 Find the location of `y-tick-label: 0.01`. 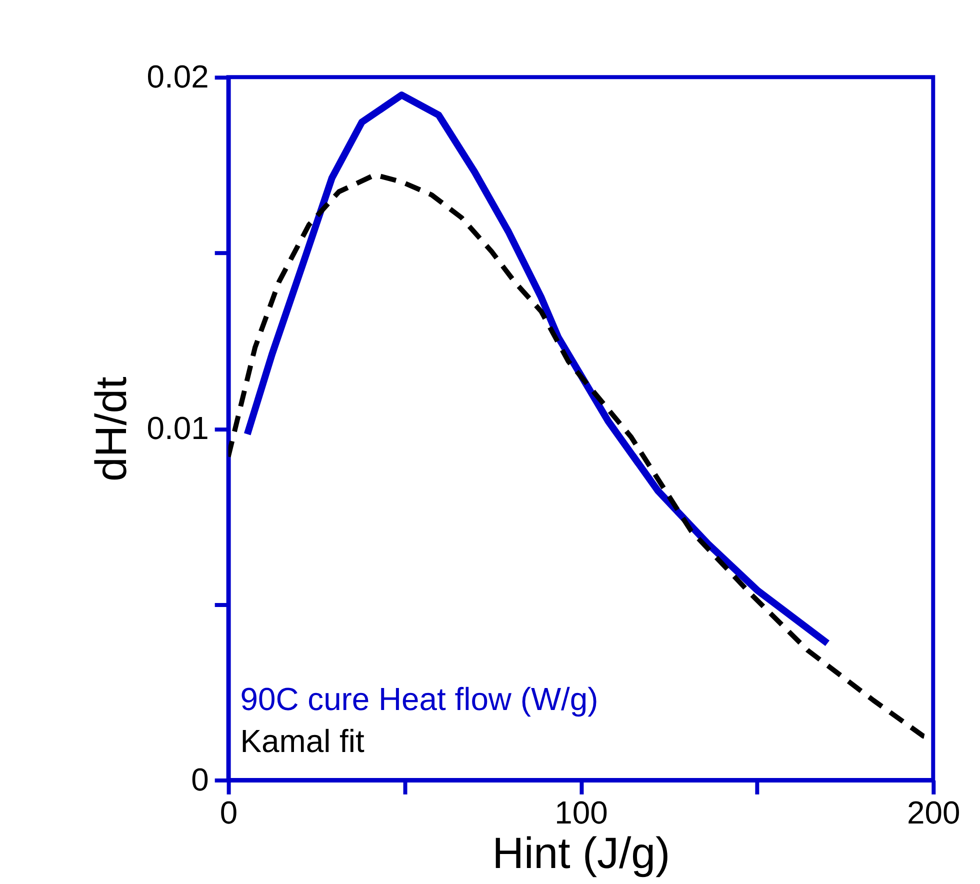

y-tick-label: 0.01 is located at coordinates (177, 428).